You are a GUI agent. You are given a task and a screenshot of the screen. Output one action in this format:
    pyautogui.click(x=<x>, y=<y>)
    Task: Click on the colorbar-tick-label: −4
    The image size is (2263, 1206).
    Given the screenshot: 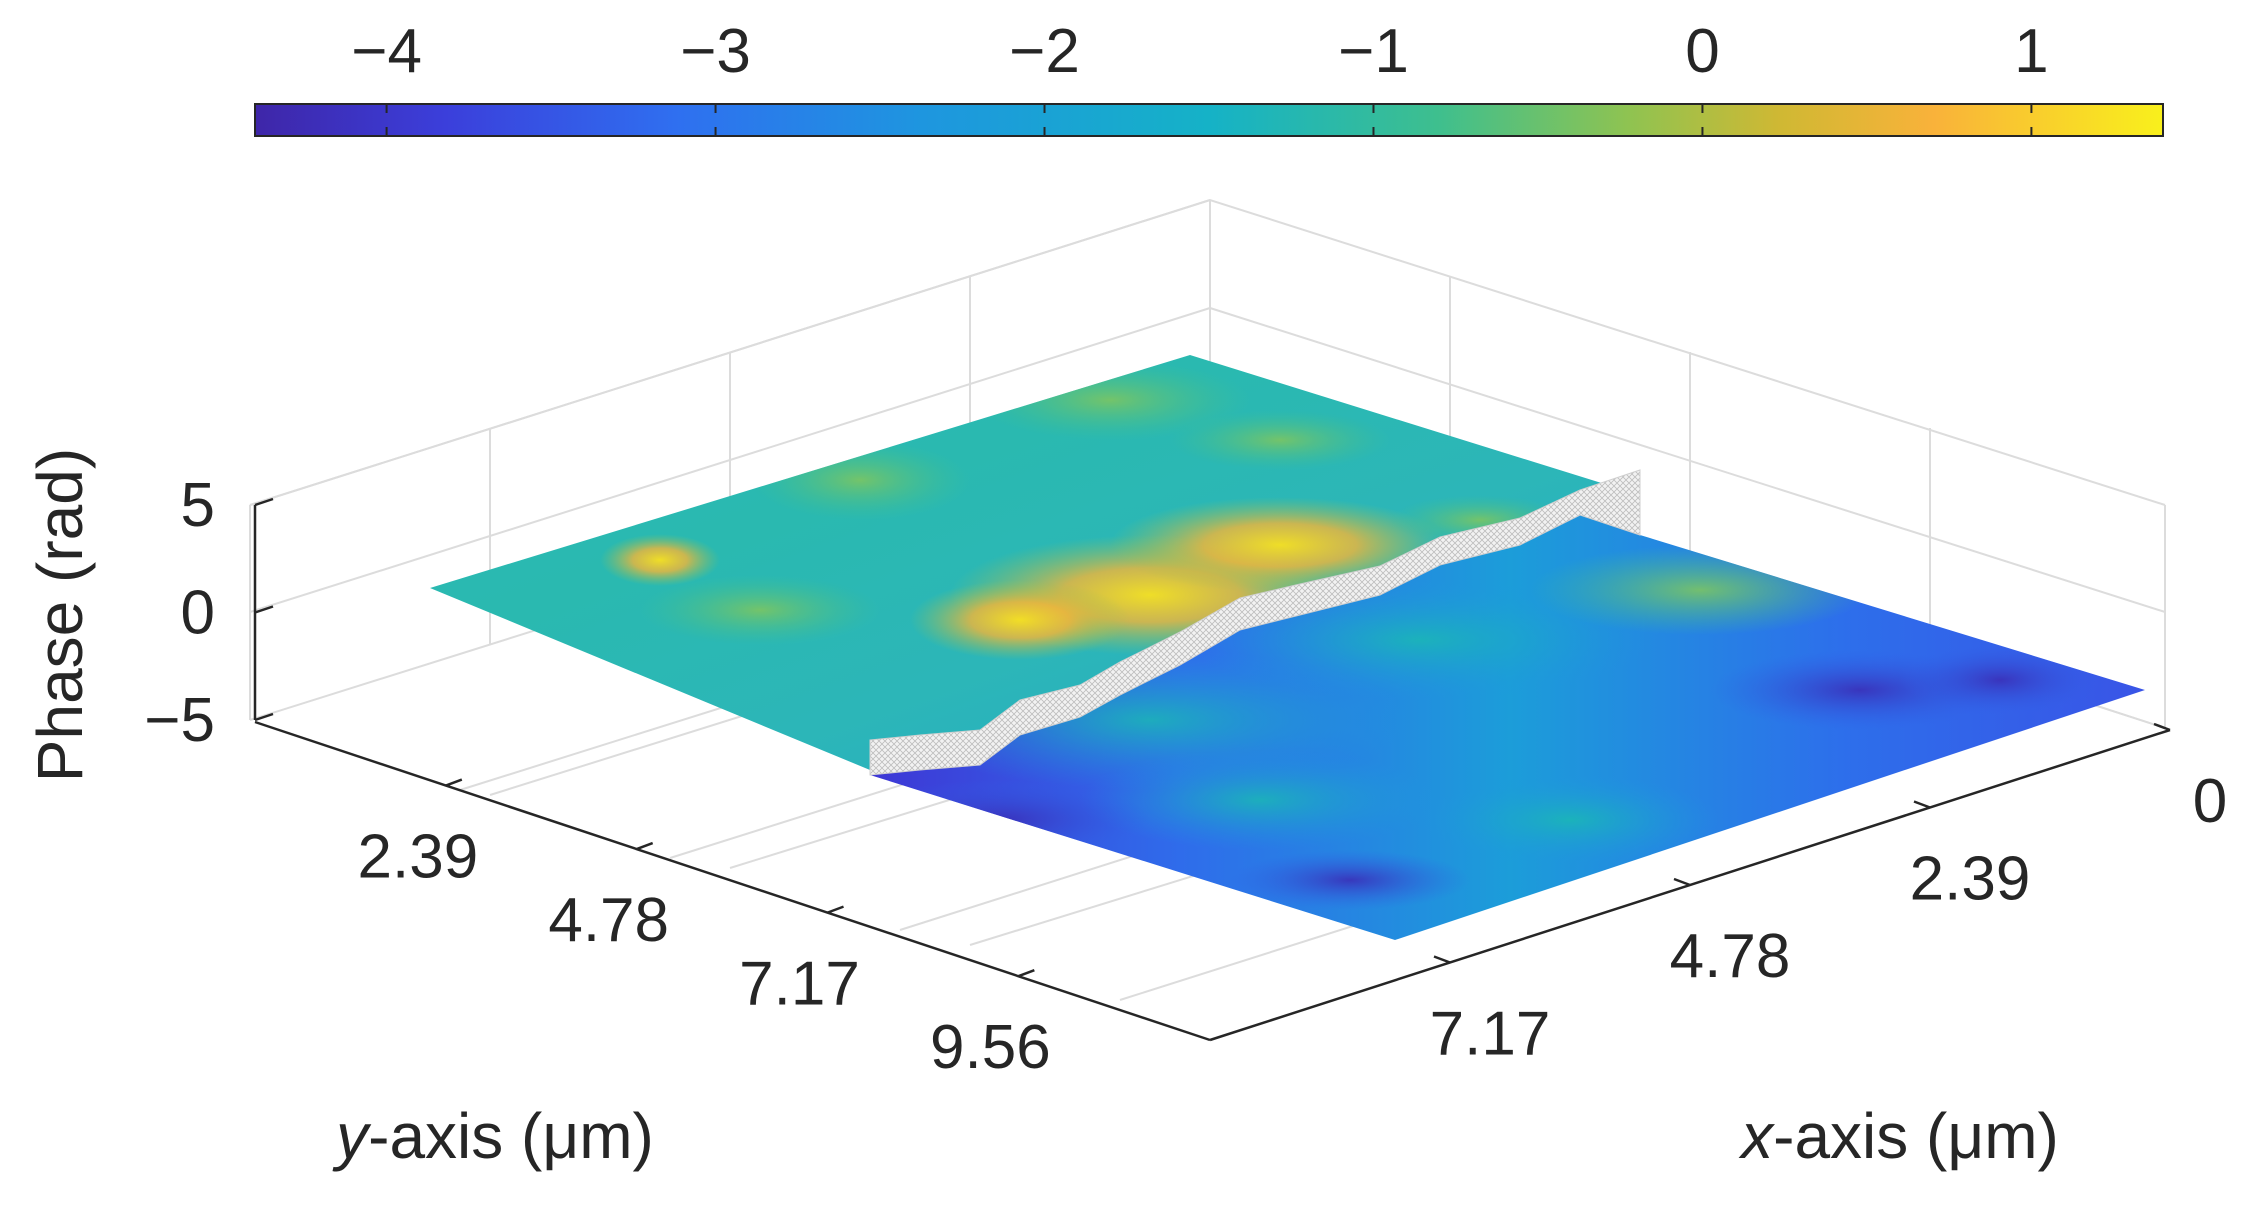 What is the action you would take?
    pyautogui.click(x=386, y=51)
    